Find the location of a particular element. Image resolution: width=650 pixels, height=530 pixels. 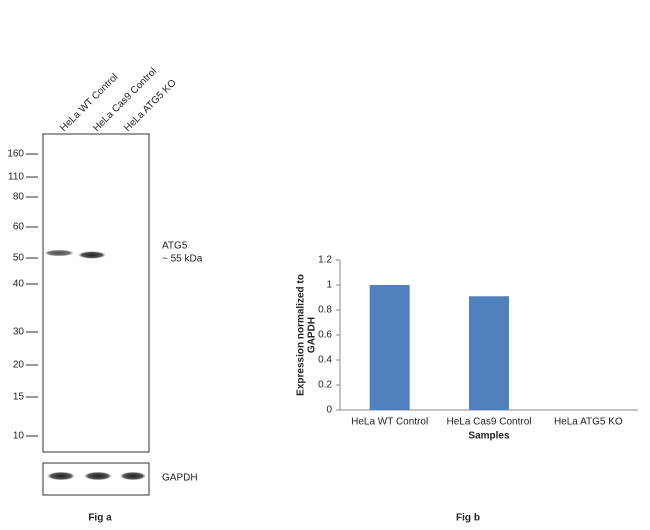

target-label: ATG5 is located at coordinates (175, 246).